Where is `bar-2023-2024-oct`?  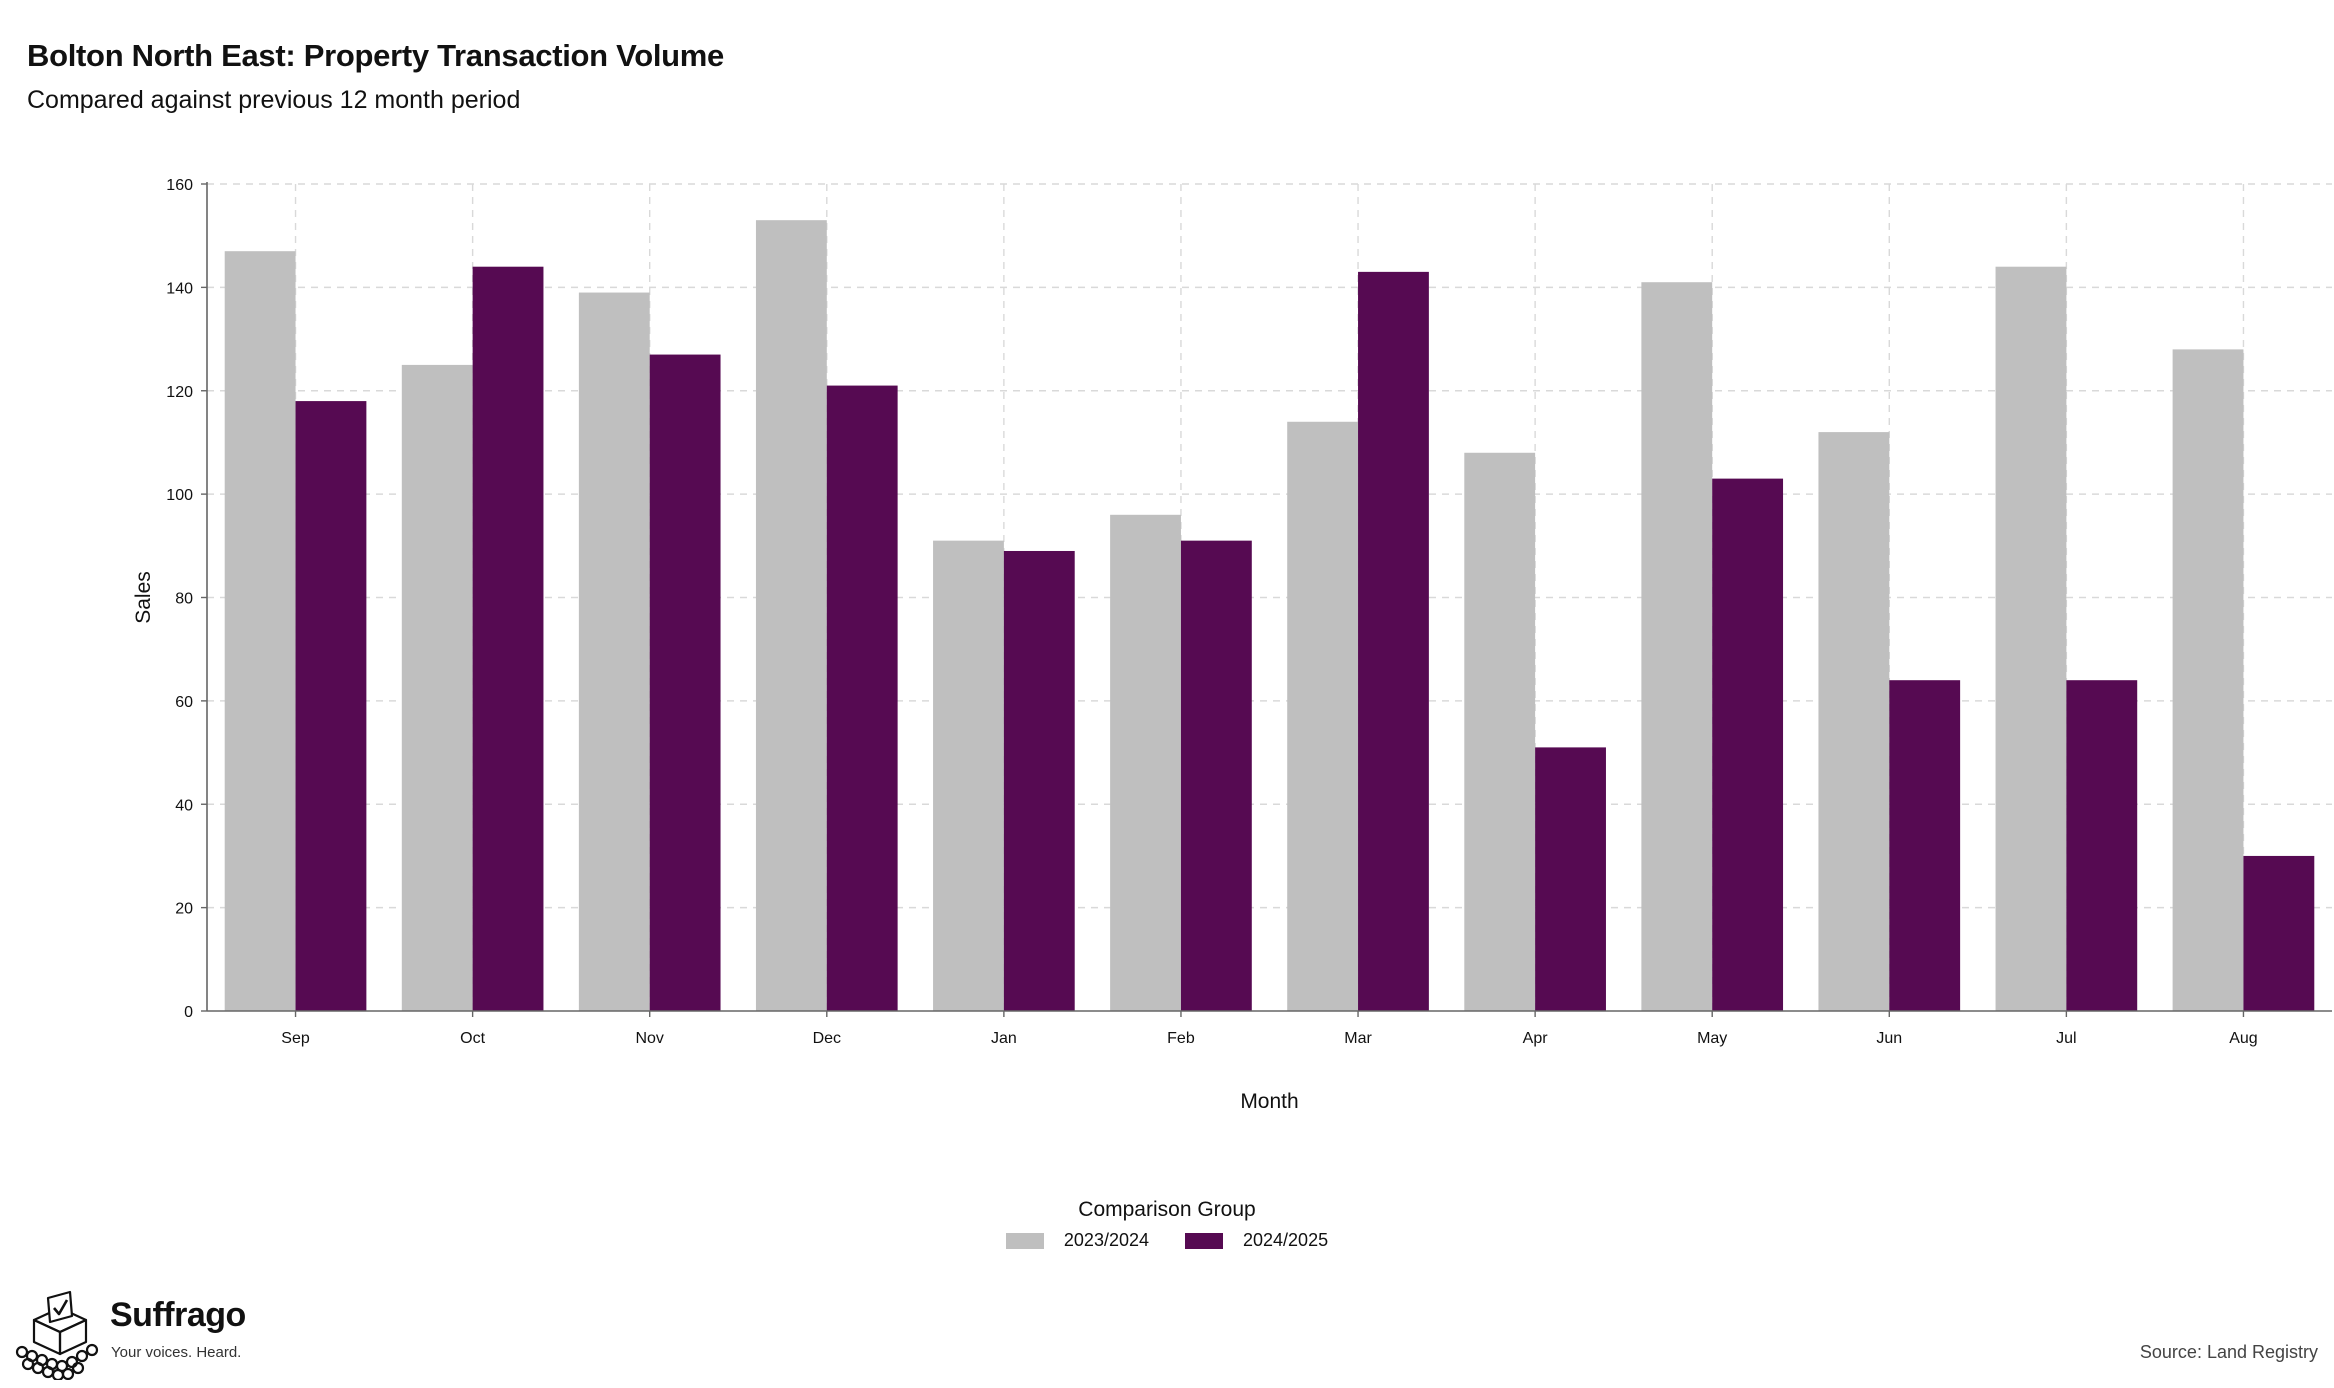 bar-2023-2024-oct is located at coordinates (437, 687).